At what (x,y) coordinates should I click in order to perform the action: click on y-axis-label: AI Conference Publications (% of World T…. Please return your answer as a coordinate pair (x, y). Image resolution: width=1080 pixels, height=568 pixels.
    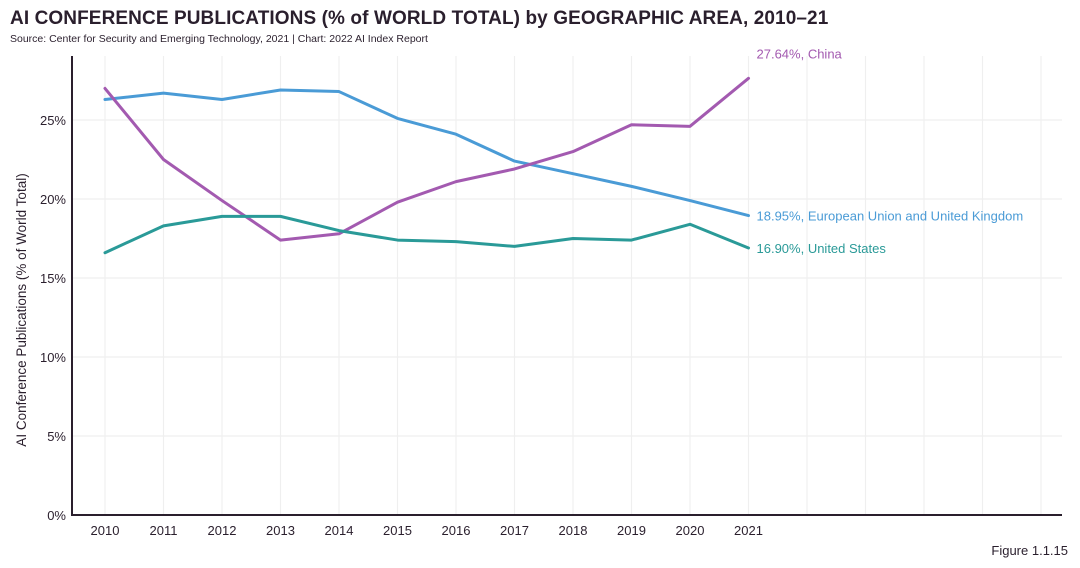
    Looking at the image, I should click on (21, 309).